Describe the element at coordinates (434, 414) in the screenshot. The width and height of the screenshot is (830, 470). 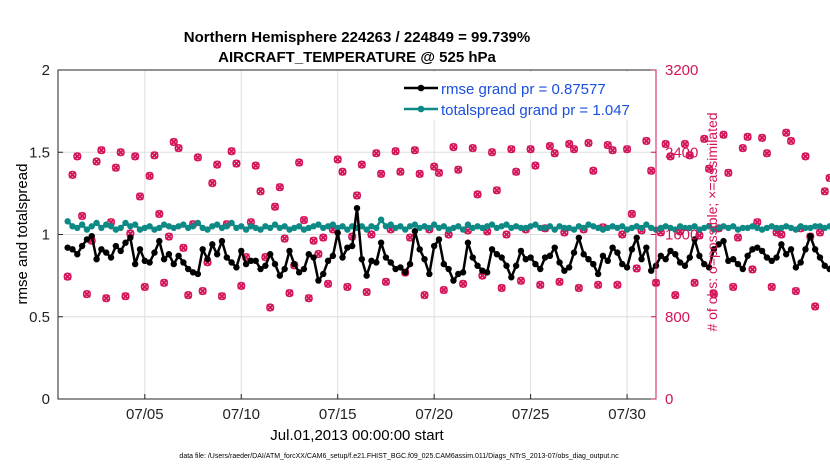
I see `x-tick-label: 07/20` at that location.